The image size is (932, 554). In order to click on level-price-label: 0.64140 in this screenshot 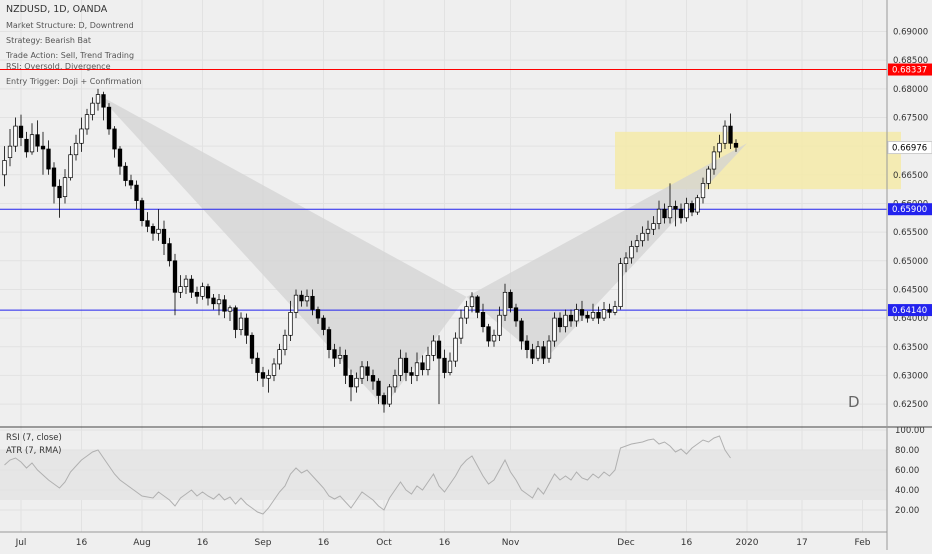, I will do `click(909, 311)`.